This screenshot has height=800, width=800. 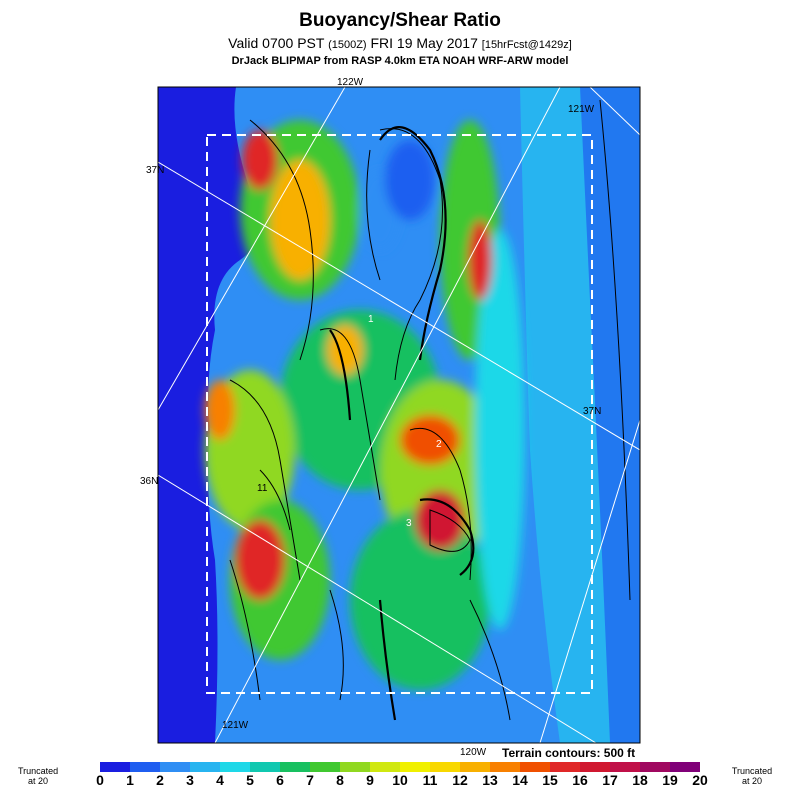 What do you see at coordinates (439, 444) in the screenshot?
I see `contour-label-2: 2` at bounding box center [439, 444].